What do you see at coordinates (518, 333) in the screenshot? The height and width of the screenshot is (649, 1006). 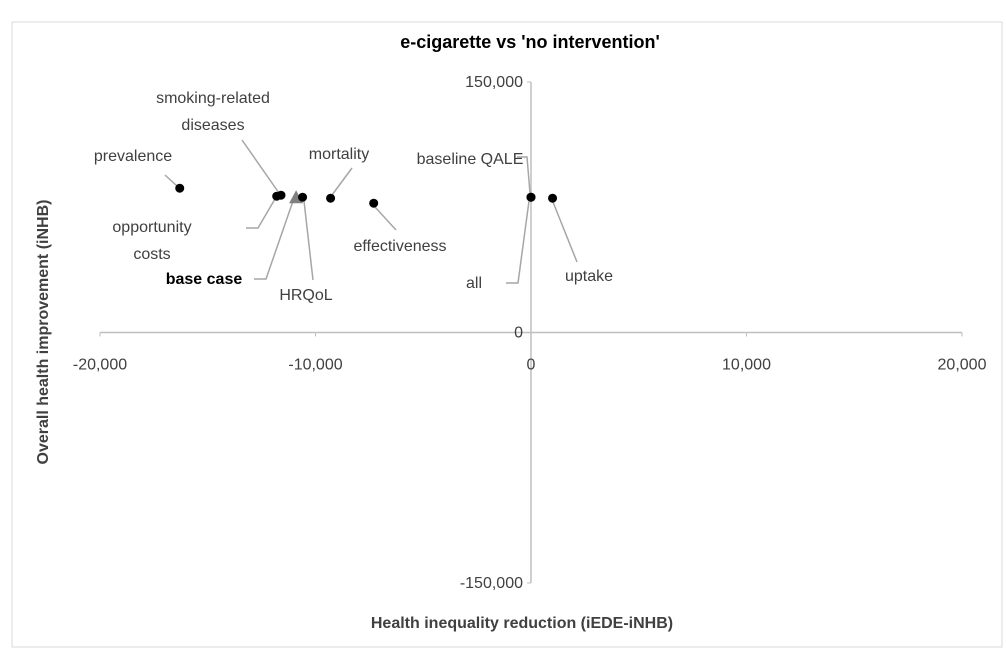 I see `y-tick-label: 0` at bounding box center [518, 333].